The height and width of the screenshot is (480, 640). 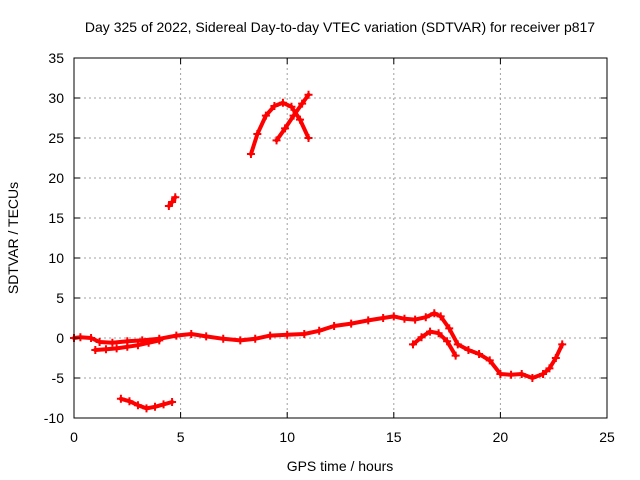 What do you see at coordinates (56, 138) in the screenshot?
I see `y-tick-label: 25` at bounding box center [56, 138].